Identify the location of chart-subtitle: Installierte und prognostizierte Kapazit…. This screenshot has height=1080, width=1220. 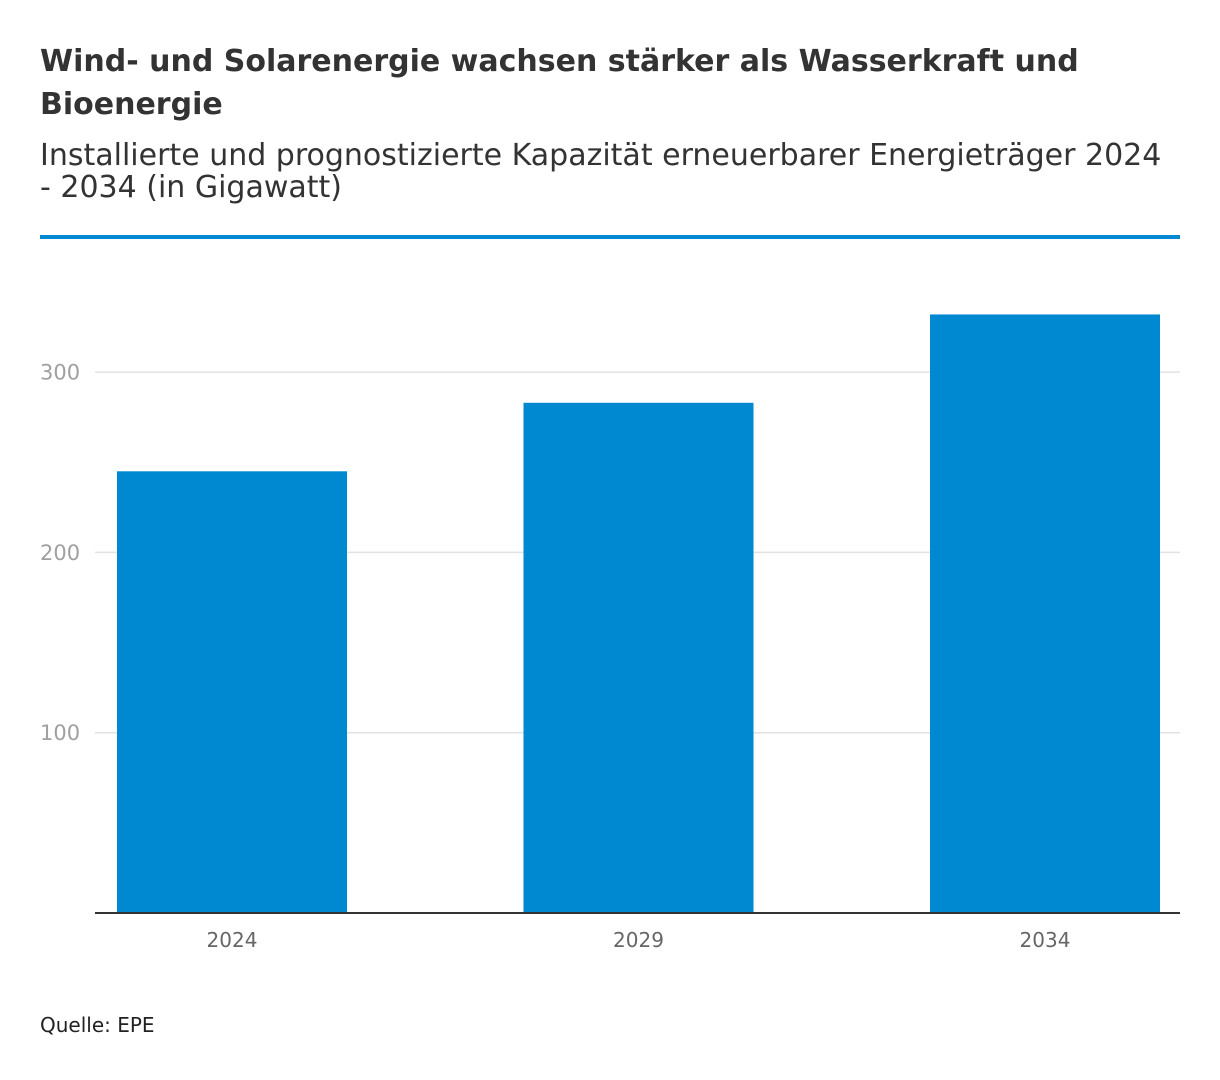
(601, 171).